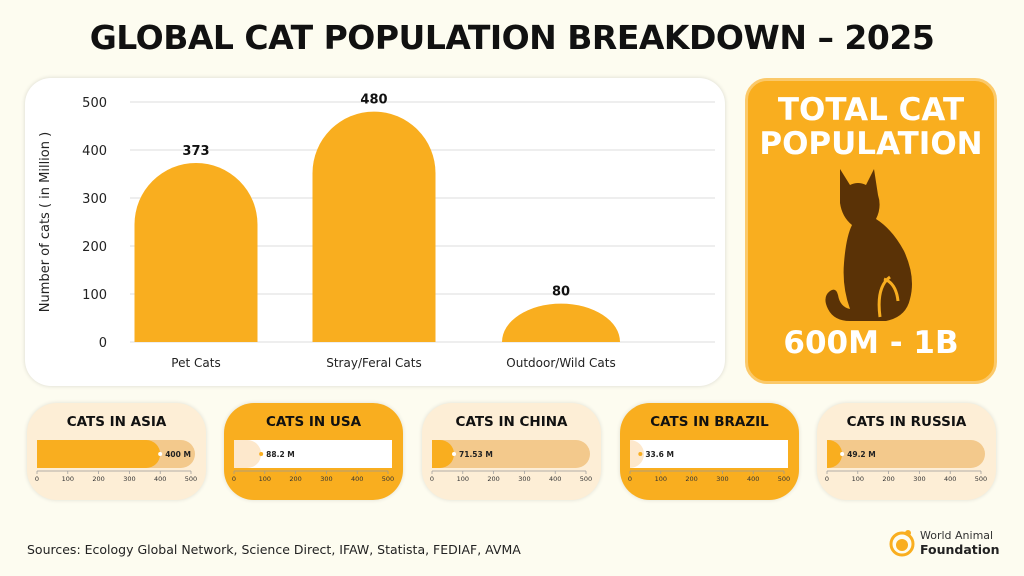  I want to click on page-title: GLOBAL CAT POPULATION BREAKDOWN – 2025, so click(512, 37).